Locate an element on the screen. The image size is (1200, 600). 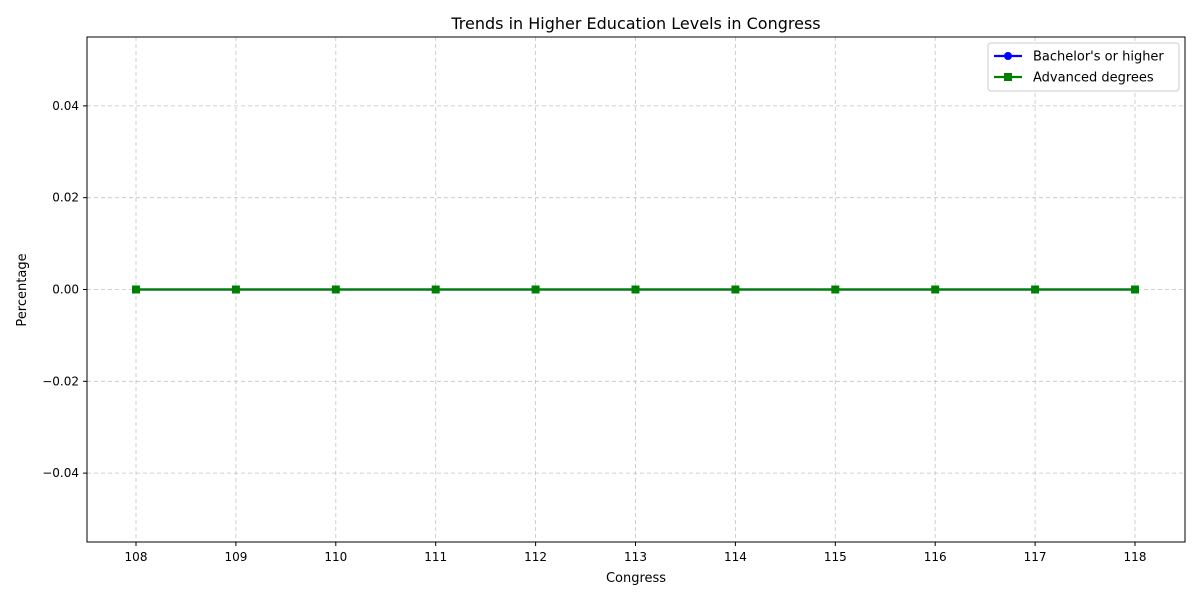
x-tick-label: 108 is located at coordinates (136, 557).